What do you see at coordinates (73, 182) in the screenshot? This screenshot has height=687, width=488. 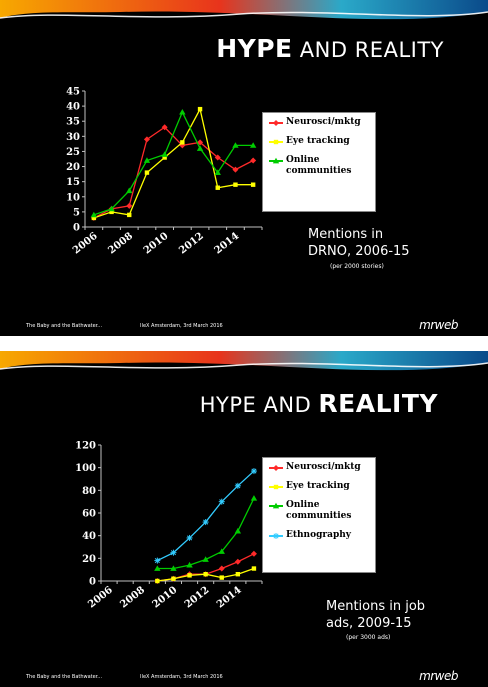 I see `y-tick-label: 15` at bounding box center [73, 182].